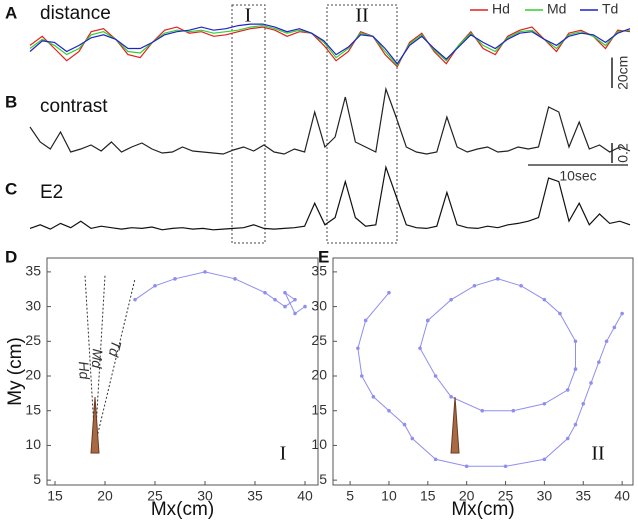 This screenshot has width=638, height=525. What do you see at coordinates (305, 496) in the screenshot?
I see `x-tick-label: 40` at bounding box center [305, 496].